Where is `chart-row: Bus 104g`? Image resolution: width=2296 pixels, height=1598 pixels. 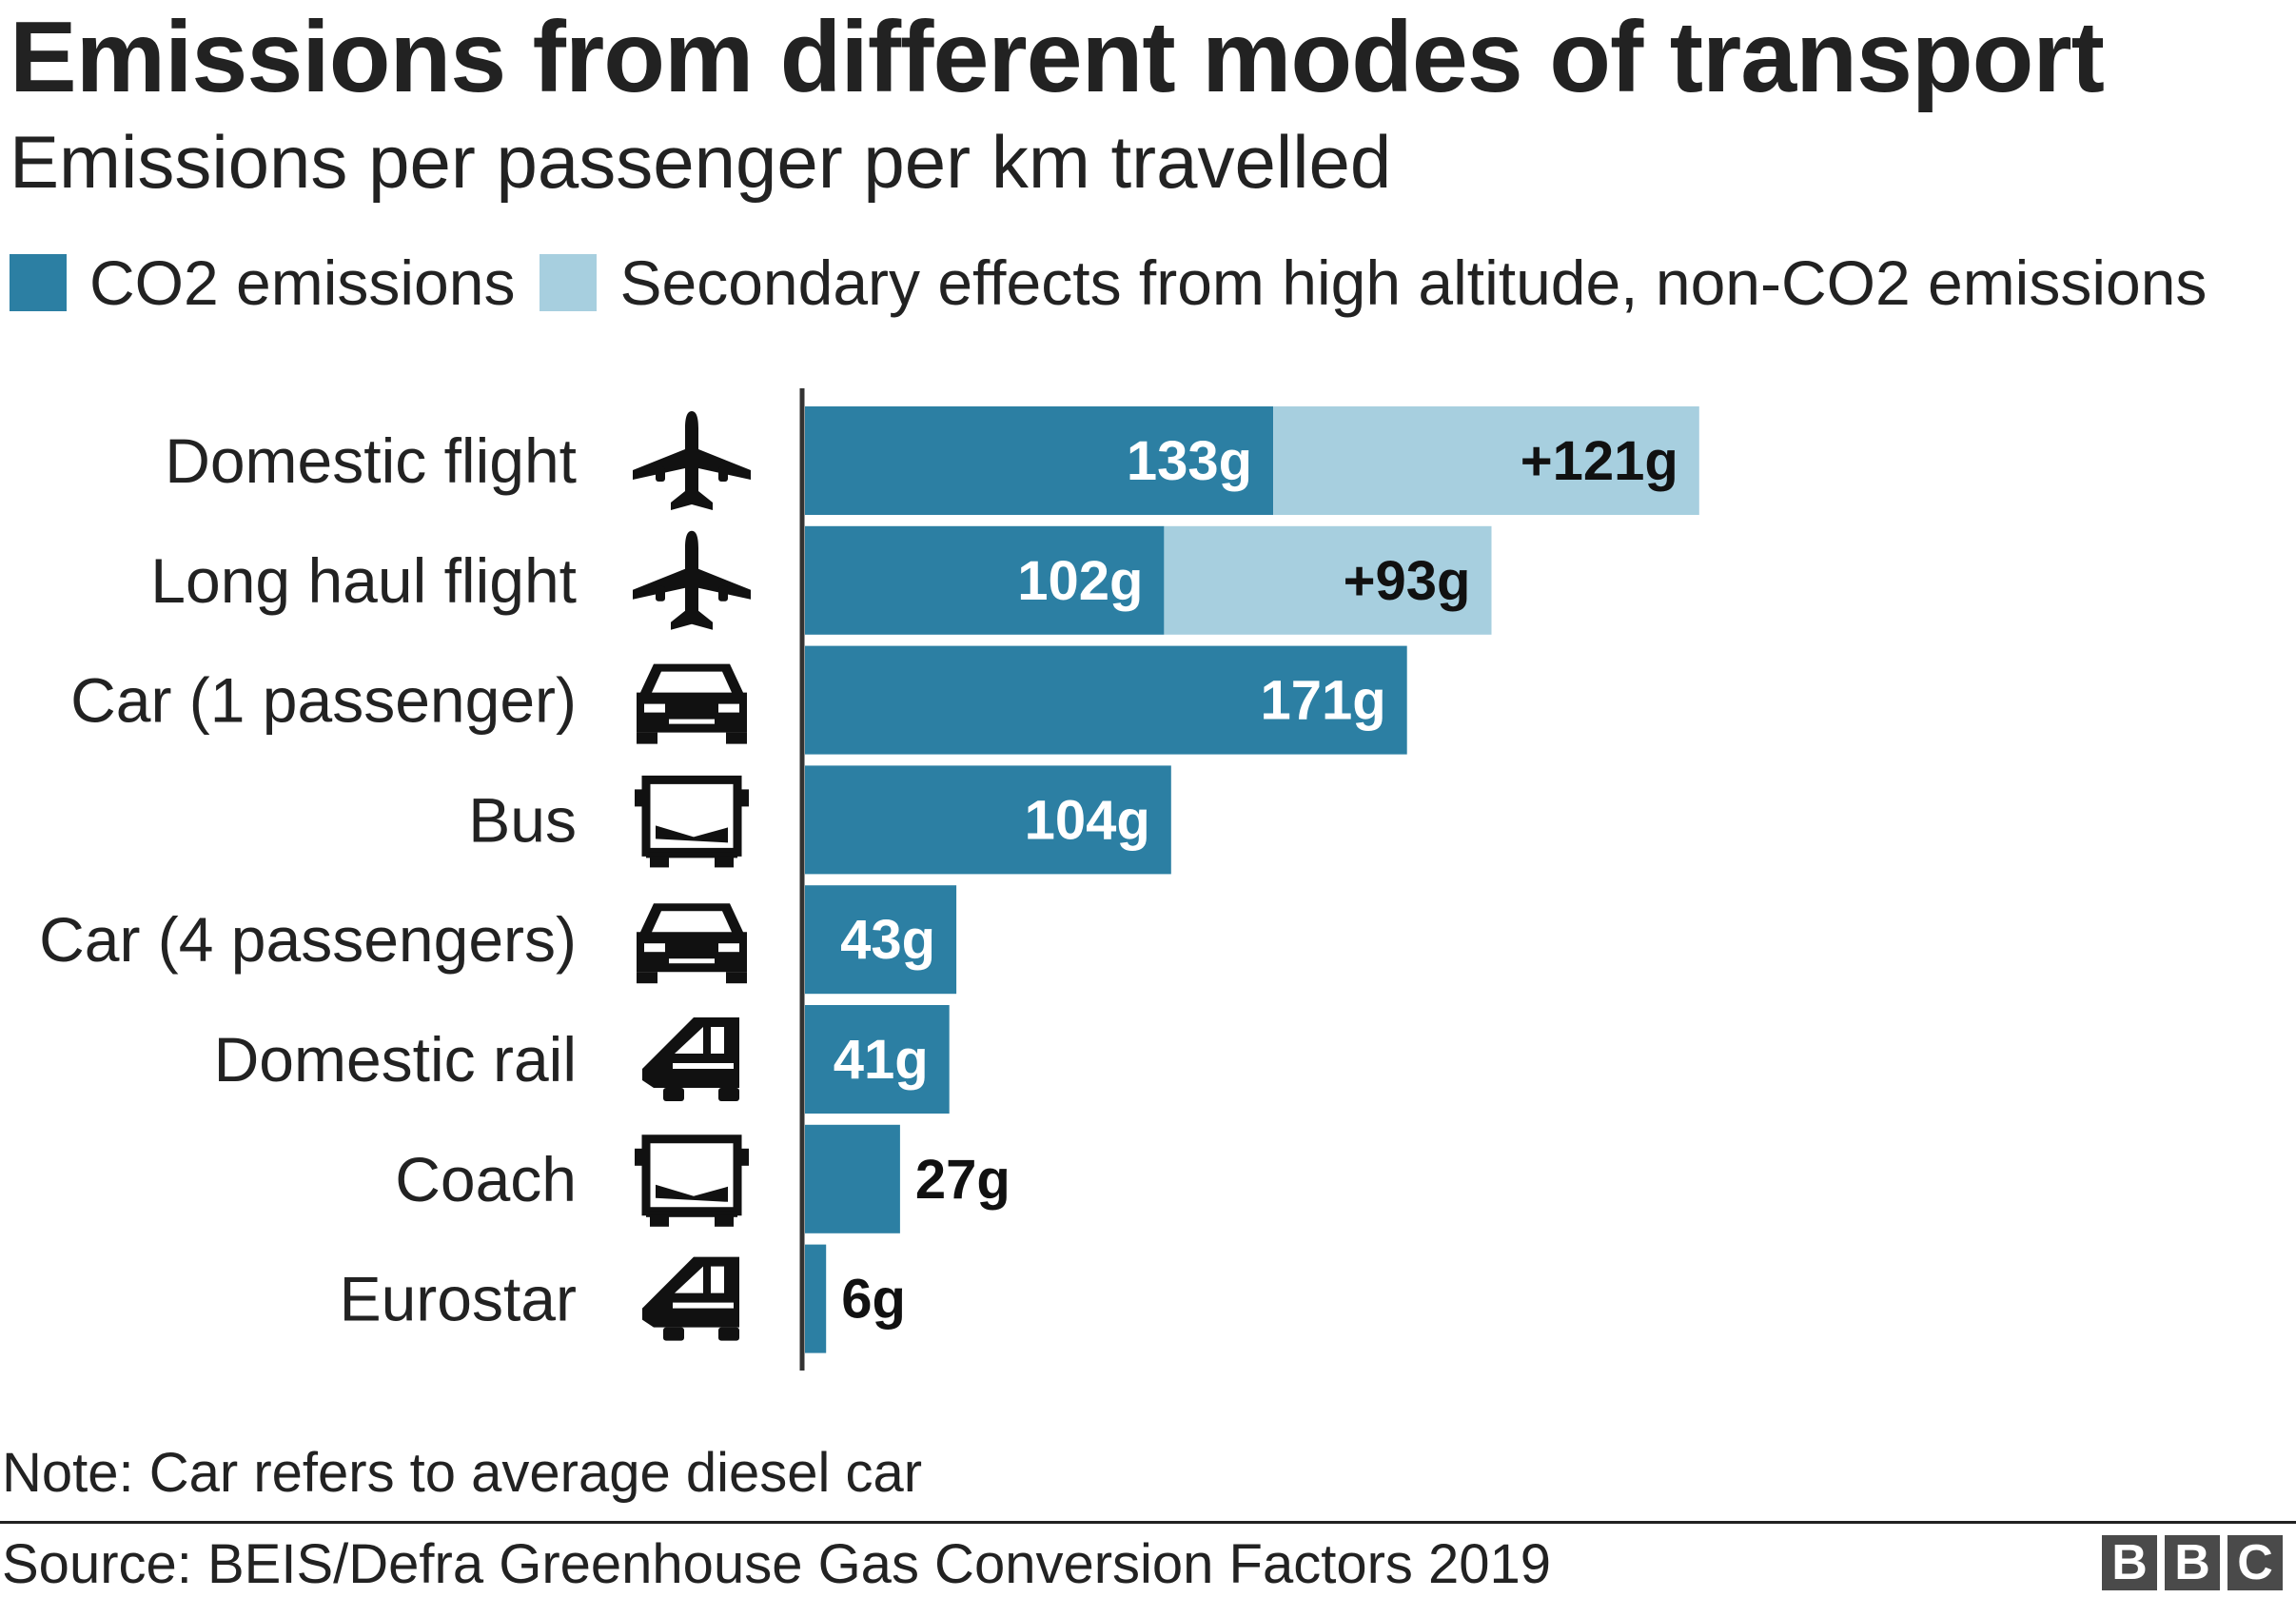 chart-row: Bus 104g is located at coordinates (819, 820).